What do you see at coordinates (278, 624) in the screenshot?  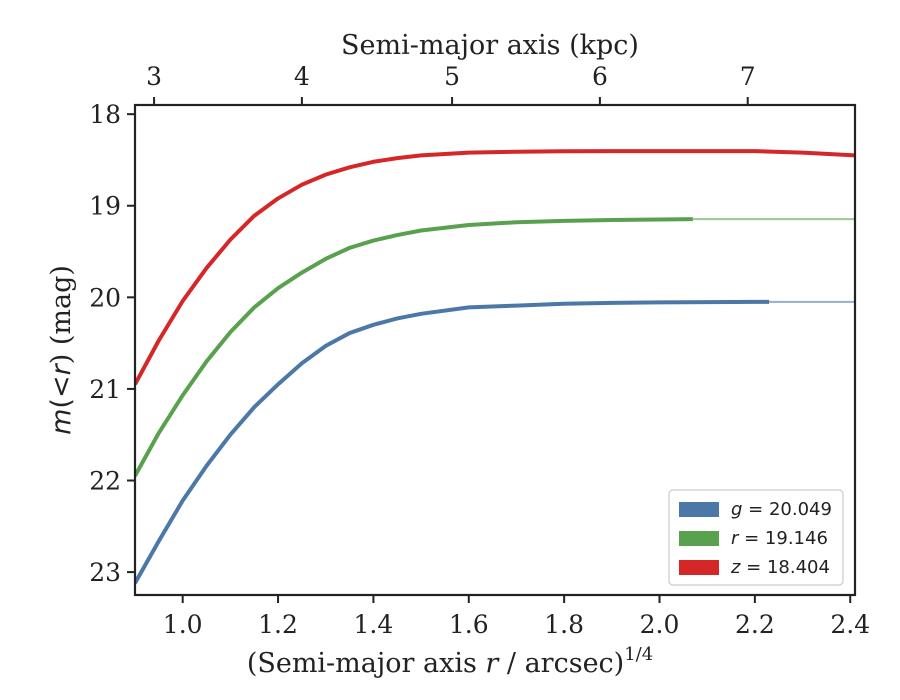 I see `x-tick-label: 1.2` at bounding box center [278, 624].